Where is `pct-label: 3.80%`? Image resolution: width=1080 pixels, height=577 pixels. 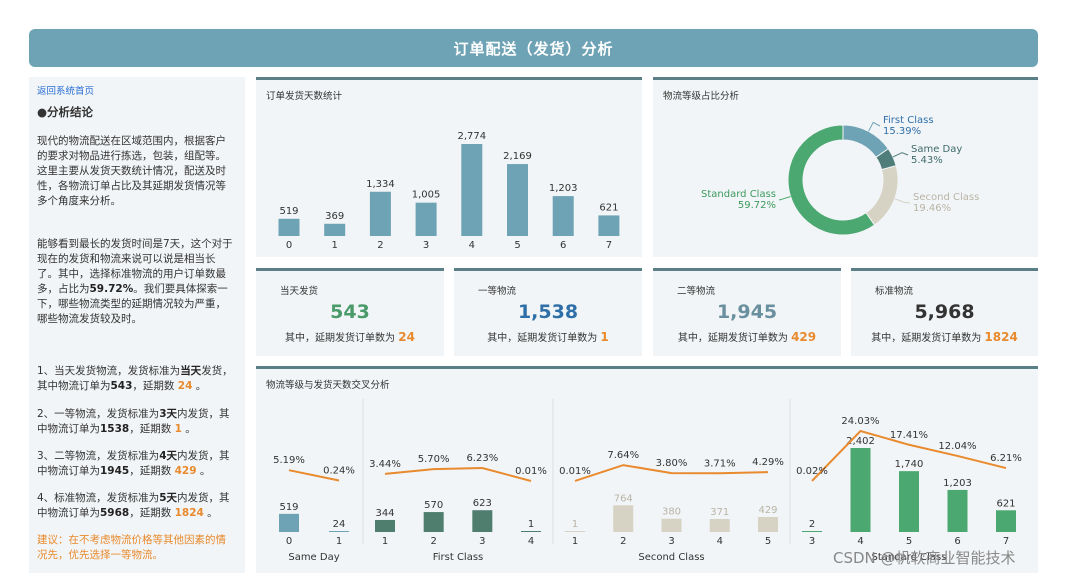
pct-label: 3.80% is located at coordinates (672, 463).